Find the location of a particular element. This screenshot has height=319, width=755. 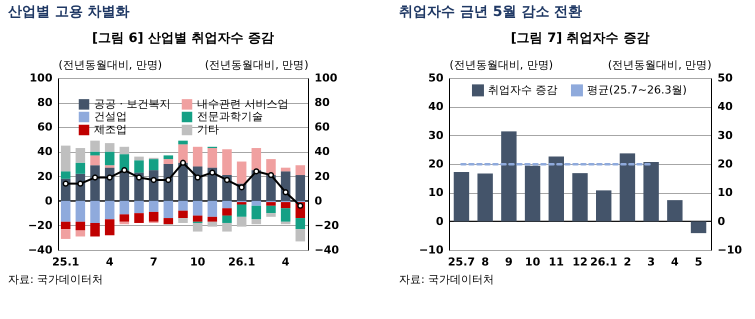

x-tick-label: 3 is located at coordinates (651, 262).